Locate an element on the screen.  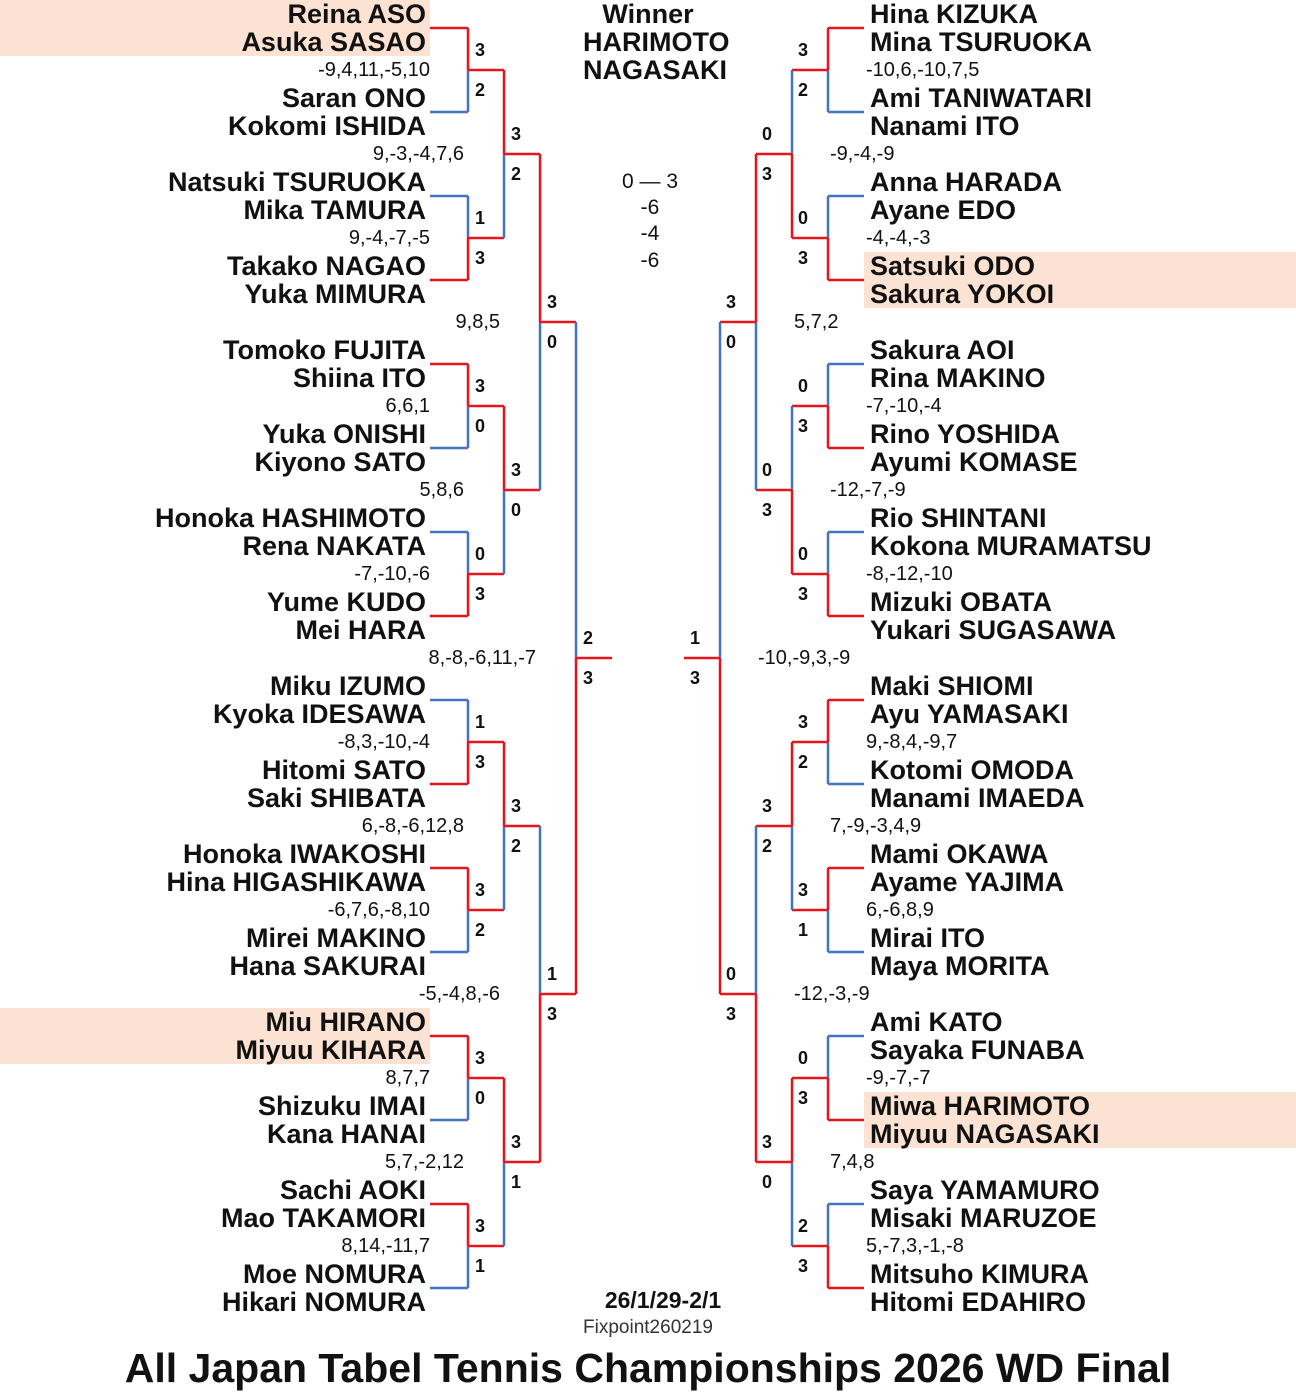
player-name: Sayaka FUNABA is located at coordinates (977, 1050).